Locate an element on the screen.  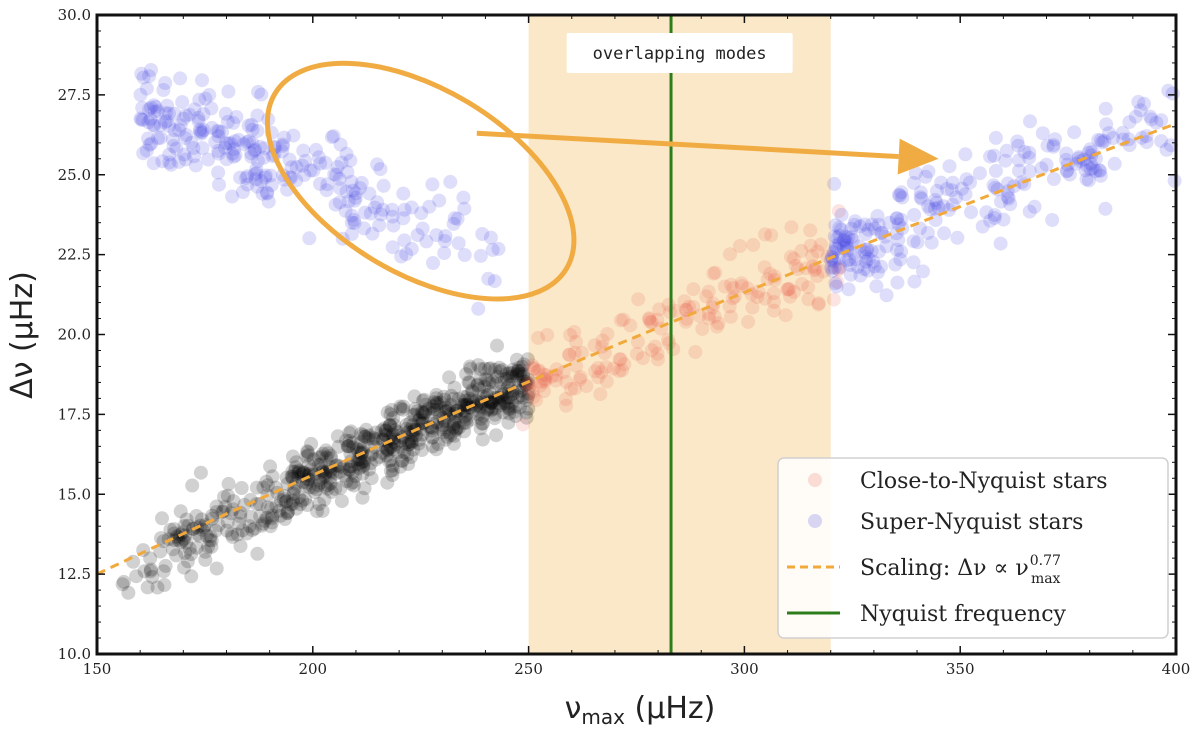
y-tick-label: 22.5 is located at coordinates (74, 255).